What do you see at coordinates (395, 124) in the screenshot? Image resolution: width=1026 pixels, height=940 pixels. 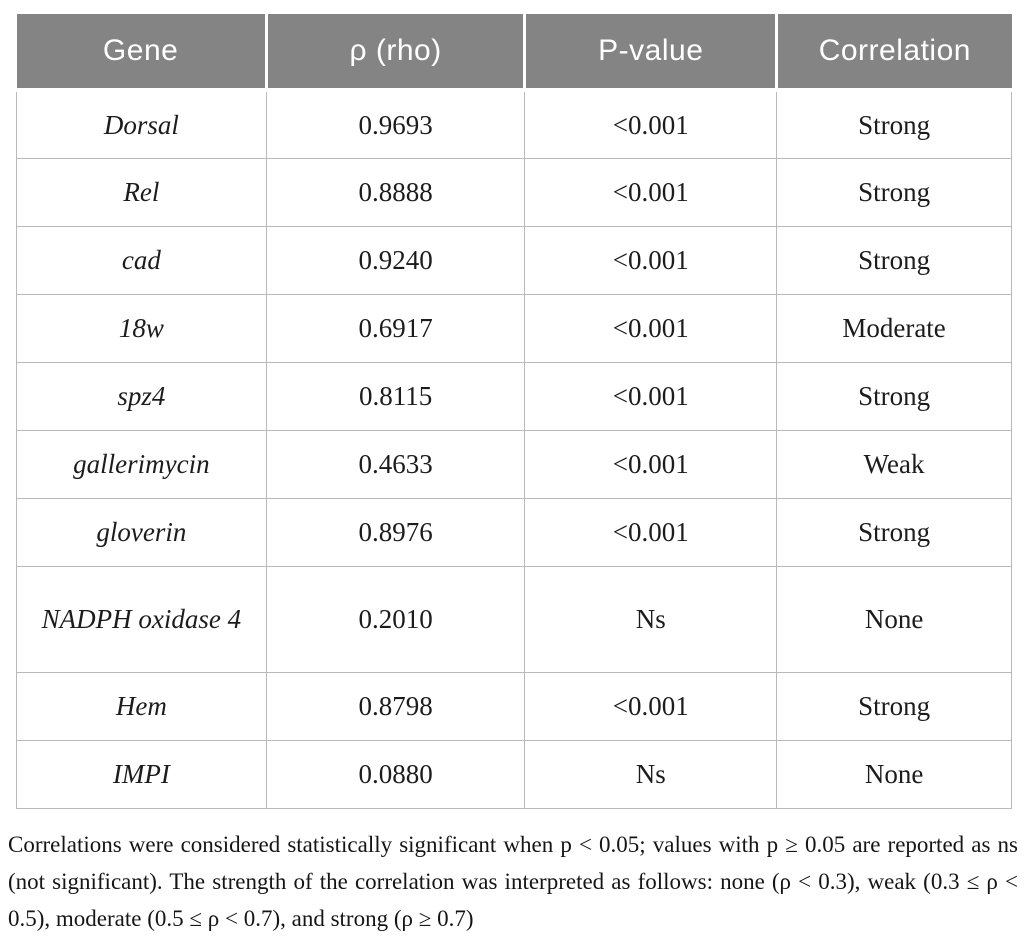 I see `rho-cell: 0.9693` at bounding box center [395, 124].